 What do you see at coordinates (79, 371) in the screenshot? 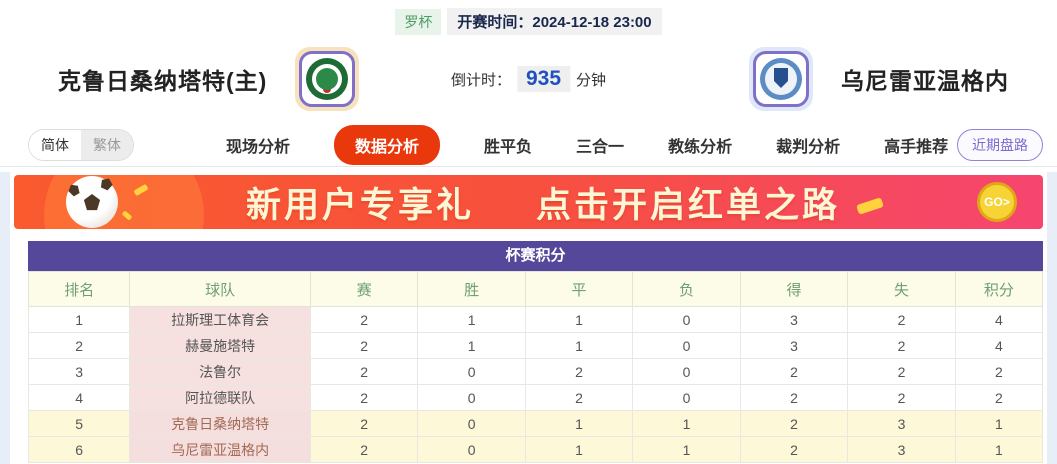
I see `rank-cell: 3` at bounding box center [79, 371].